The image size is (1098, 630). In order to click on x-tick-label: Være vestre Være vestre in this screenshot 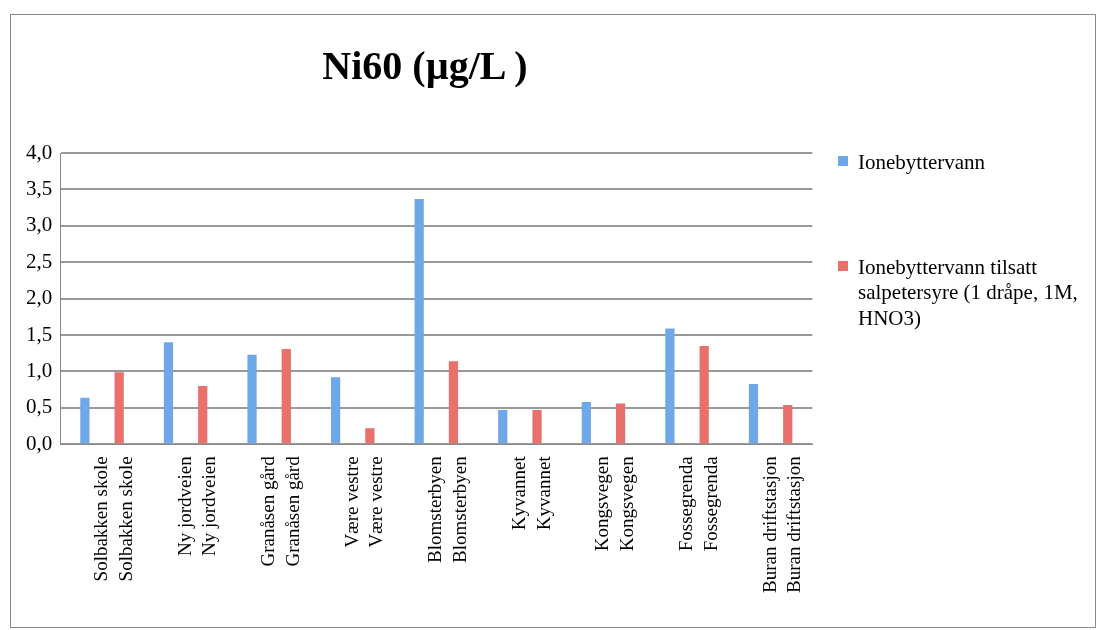, I will do `click(363, 502)`.